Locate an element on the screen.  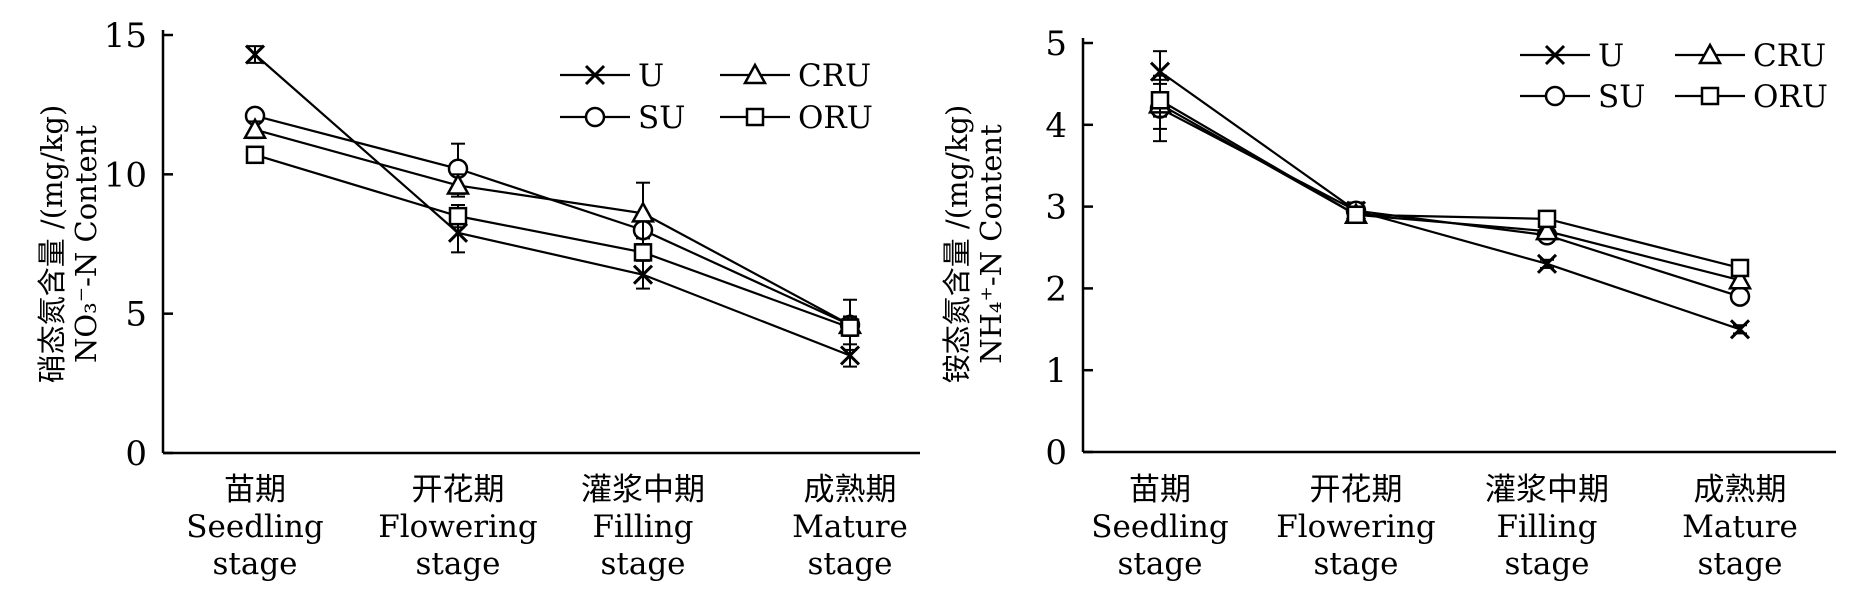
y-axis-label: 铵态氮含量 /(mg/kg)NH₄⁺-N Content is located at coordinates (974, 244).